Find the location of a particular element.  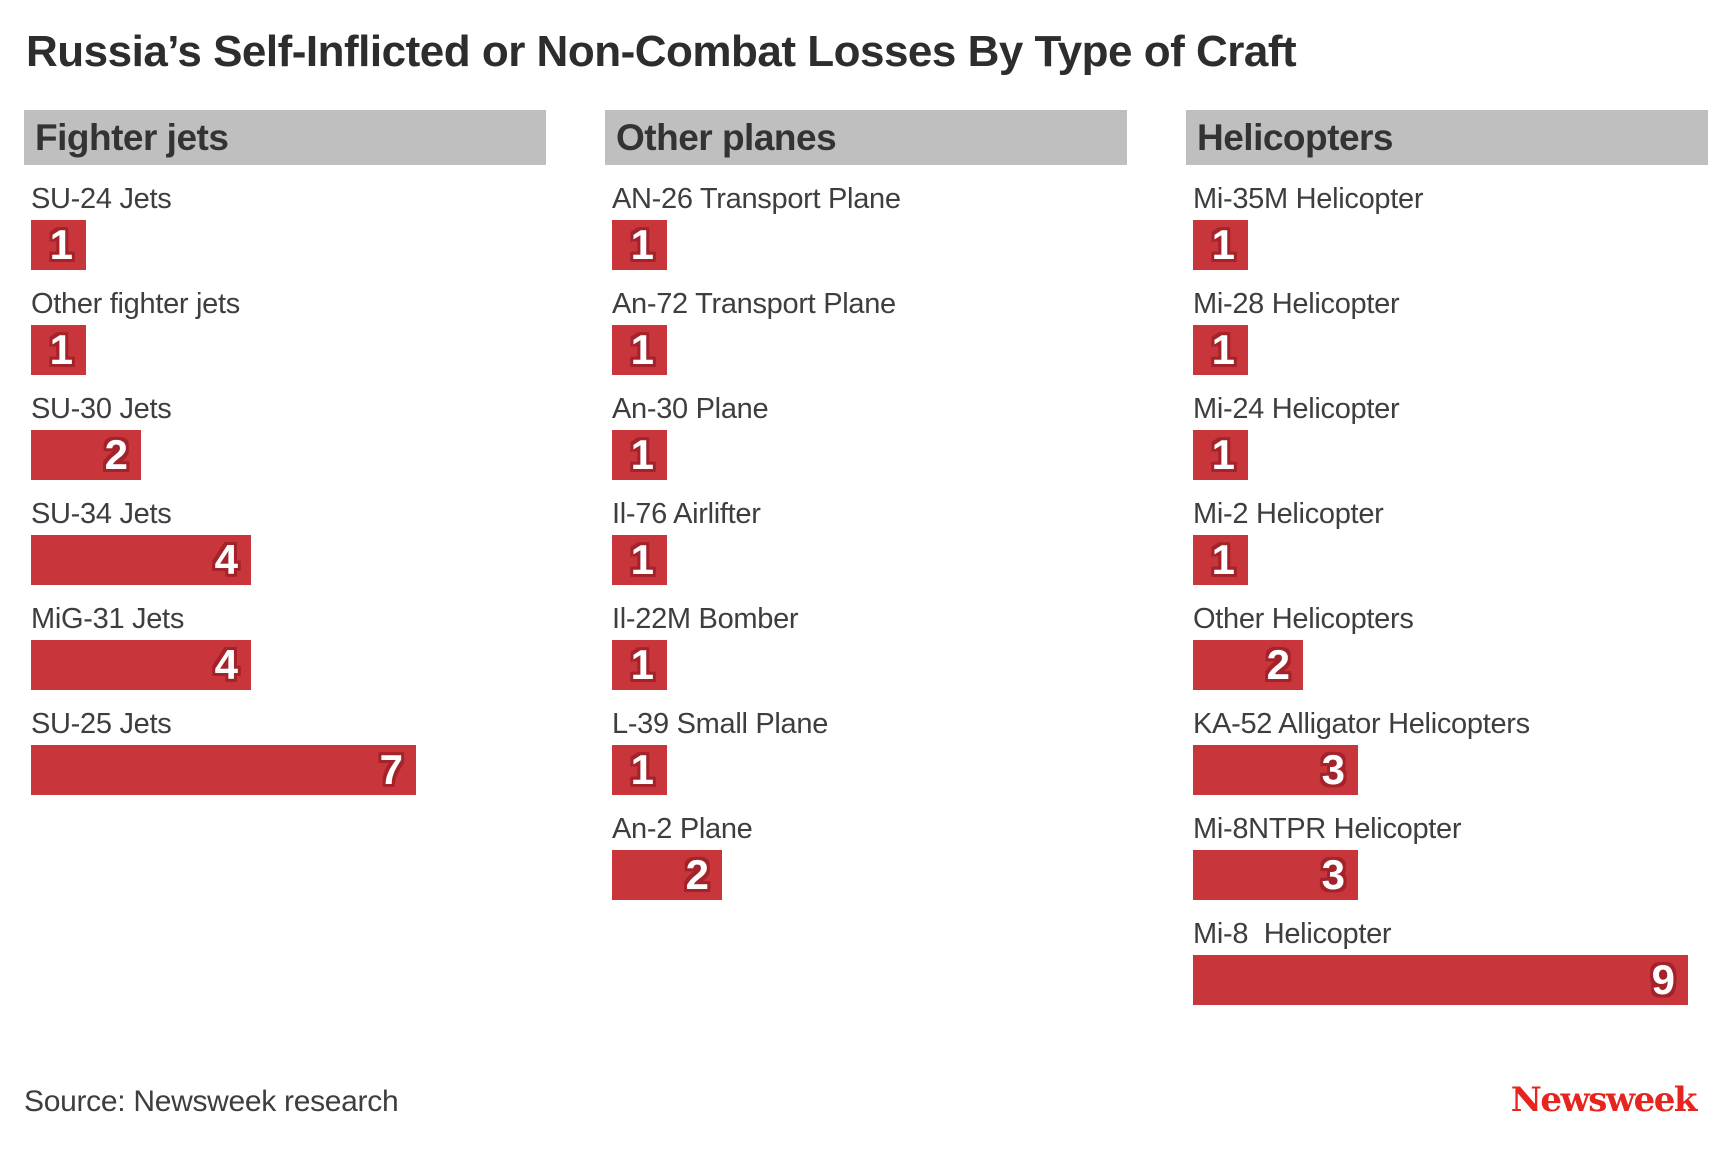

bar-label: Other Helicopters is located at coordinates (1303, 619).